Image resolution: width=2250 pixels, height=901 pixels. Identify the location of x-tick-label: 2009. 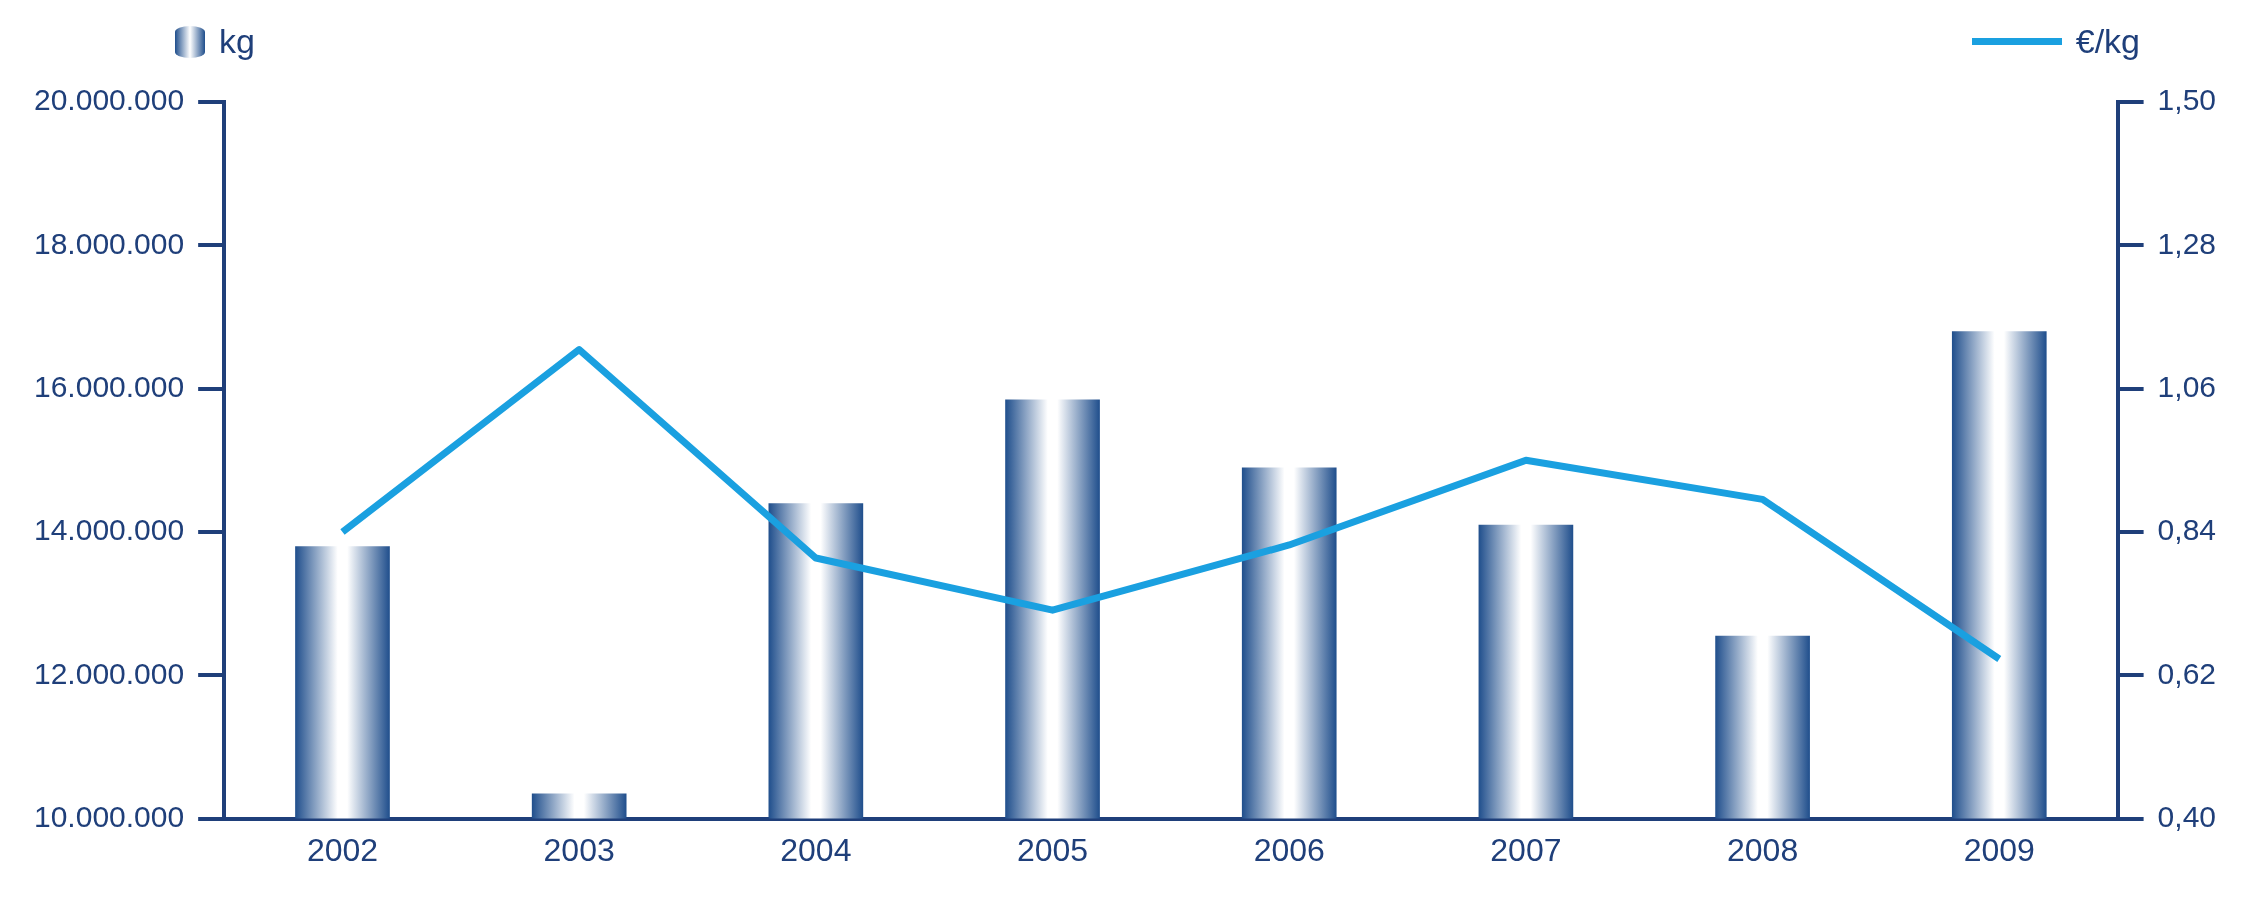
(1999, 849).